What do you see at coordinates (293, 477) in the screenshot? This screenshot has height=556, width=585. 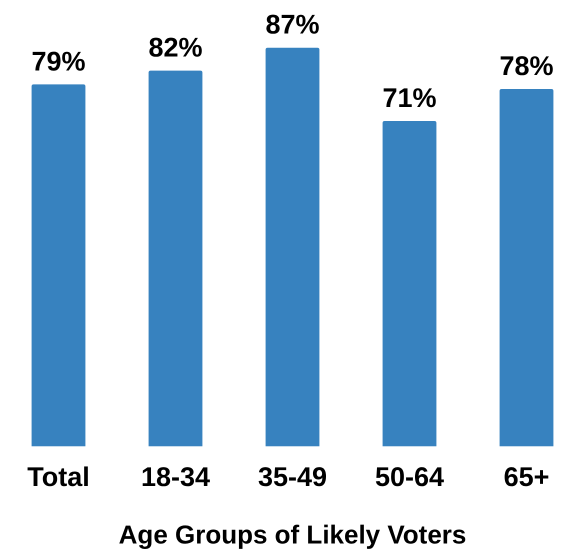 I see `x-tick-label: 35-49` at bounding box center [293, 477].